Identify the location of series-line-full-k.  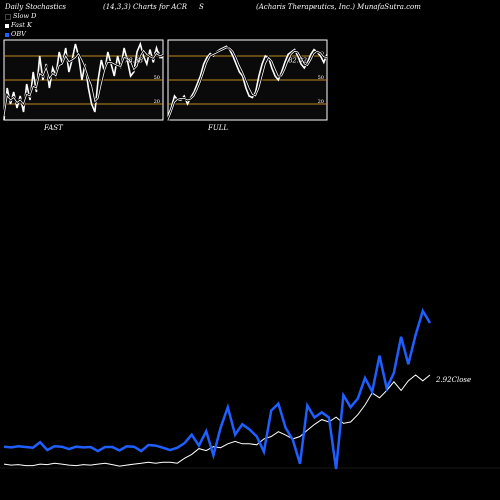
(247, 81).